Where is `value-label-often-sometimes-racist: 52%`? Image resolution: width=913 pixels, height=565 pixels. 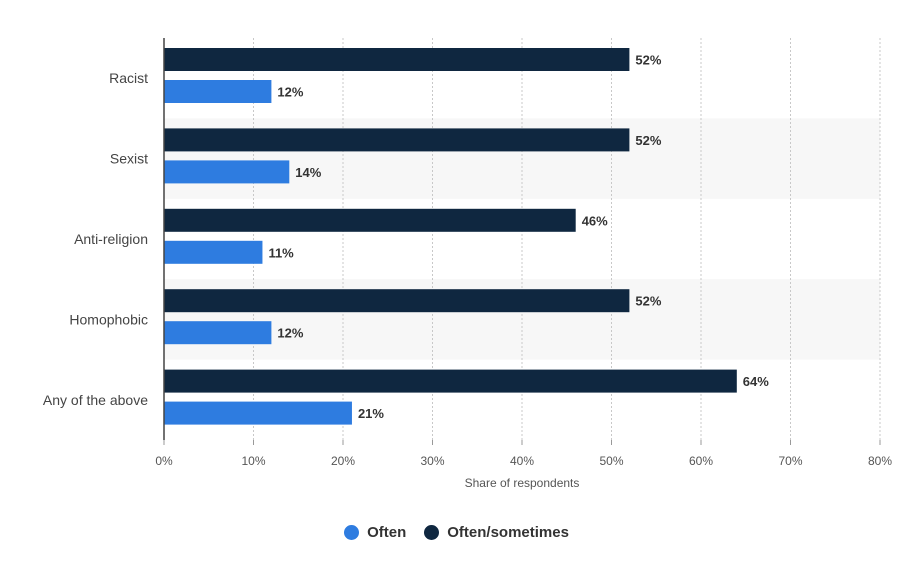
value-label-often-sometimes-racist: 52% is located at coordinates (648, 60).